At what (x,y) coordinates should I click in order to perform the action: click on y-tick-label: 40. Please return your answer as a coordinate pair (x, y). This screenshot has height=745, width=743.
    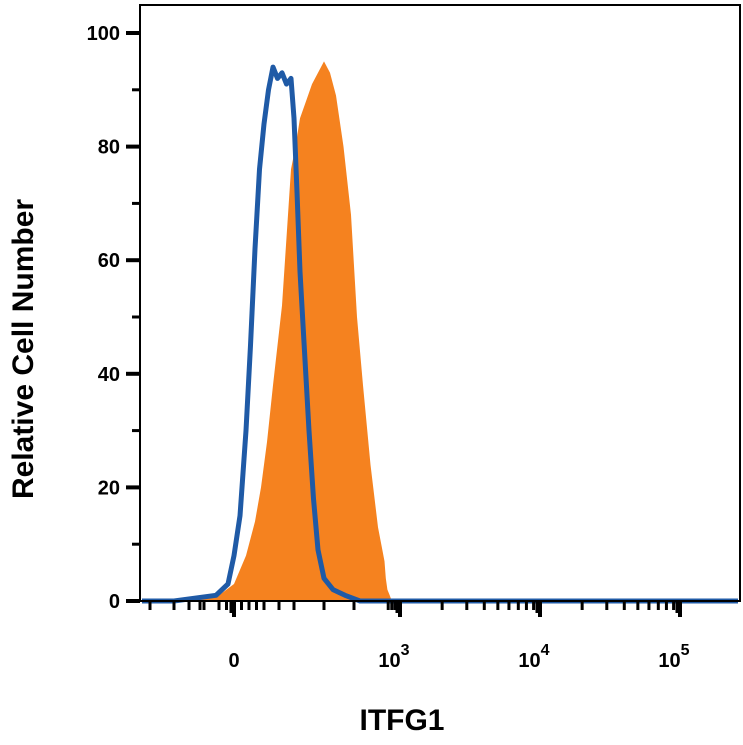
    Looking at the image, I should click on (109, 375).